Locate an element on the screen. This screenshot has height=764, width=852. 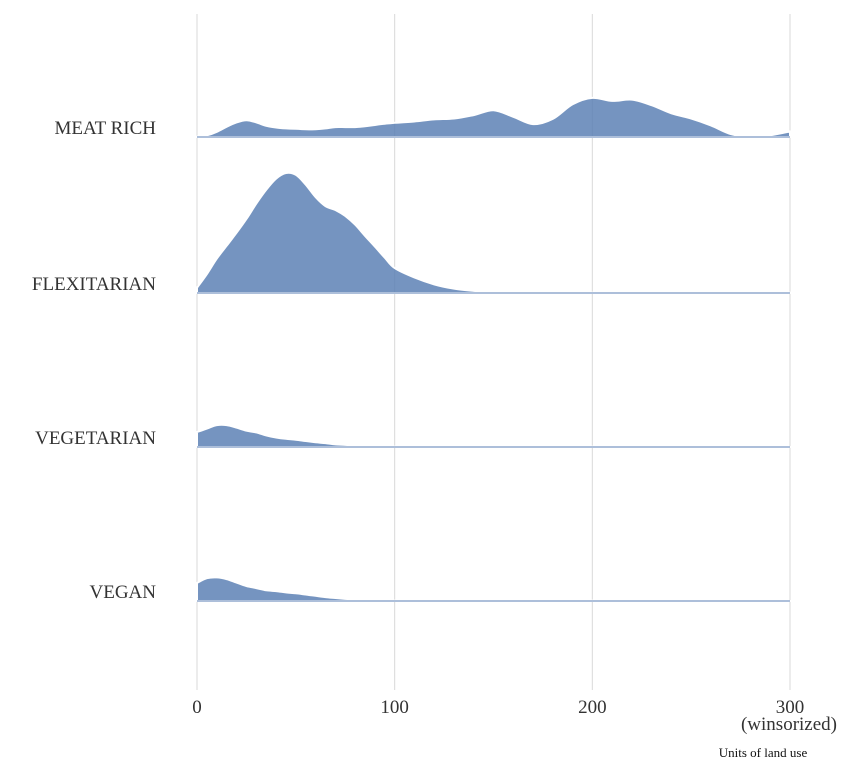
ridge-area-meat-rich is located at coordinates (493, 117).